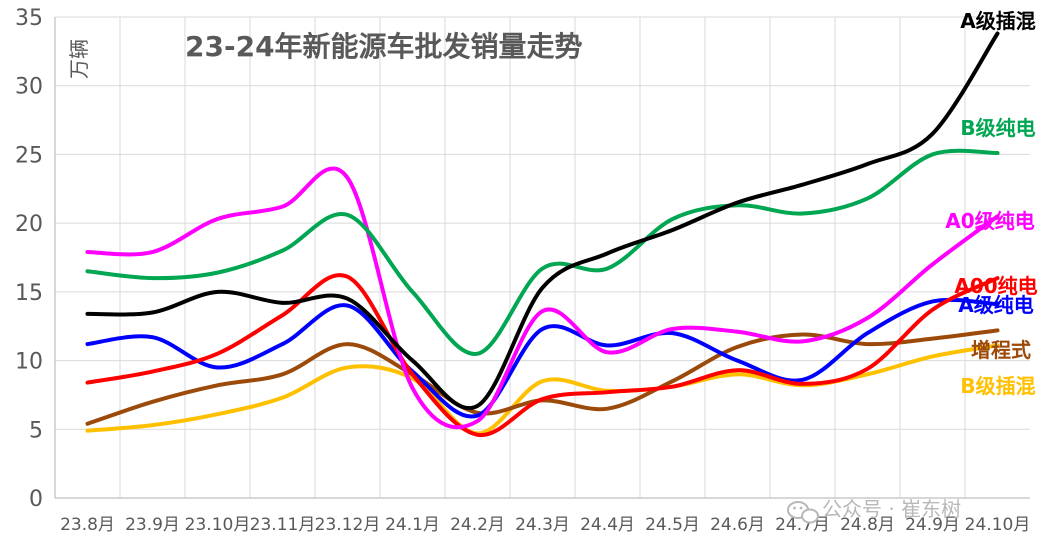 This screenshot has height=551, width=1050. I want to click on series-label: A00纯电, so click(995, 286).